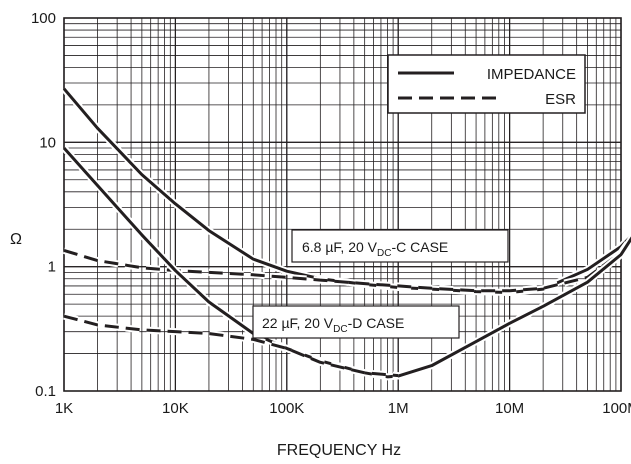 Image resolution: width=631 pixels, height=464 pixels. I want to click on x-tick-label: 100K, so click(286, 408).